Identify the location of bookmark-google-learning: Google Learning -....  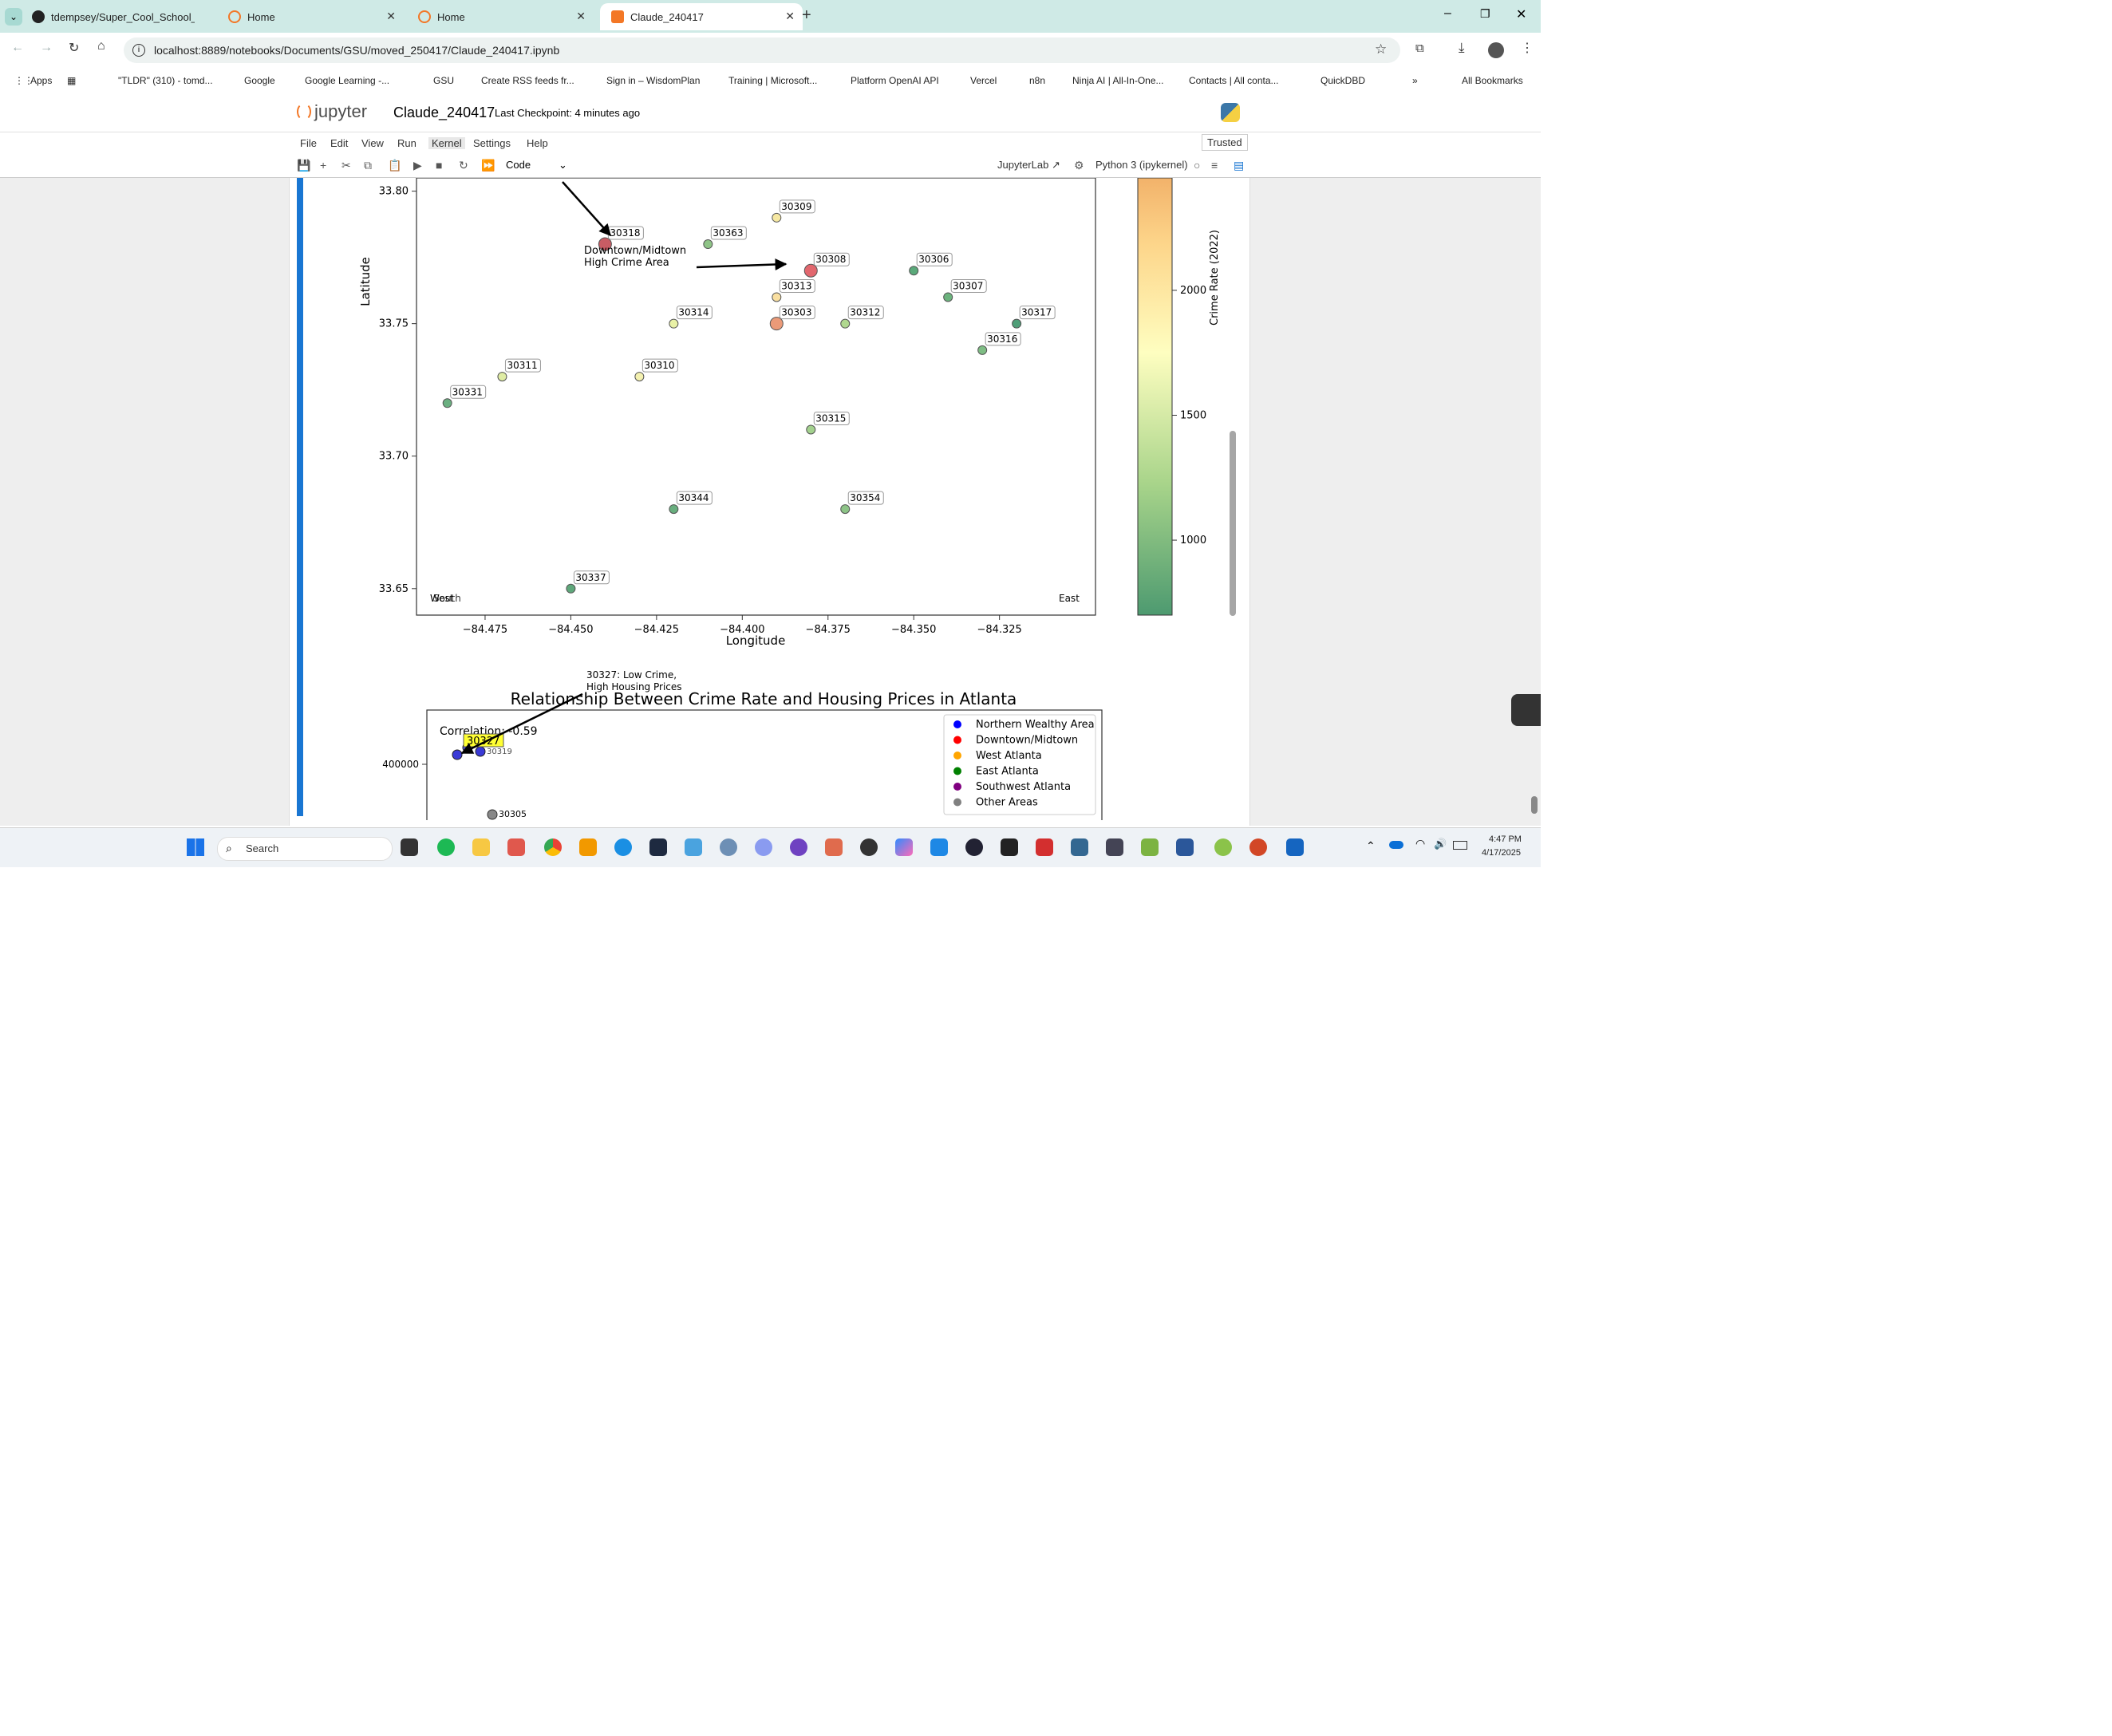
(347, 80).